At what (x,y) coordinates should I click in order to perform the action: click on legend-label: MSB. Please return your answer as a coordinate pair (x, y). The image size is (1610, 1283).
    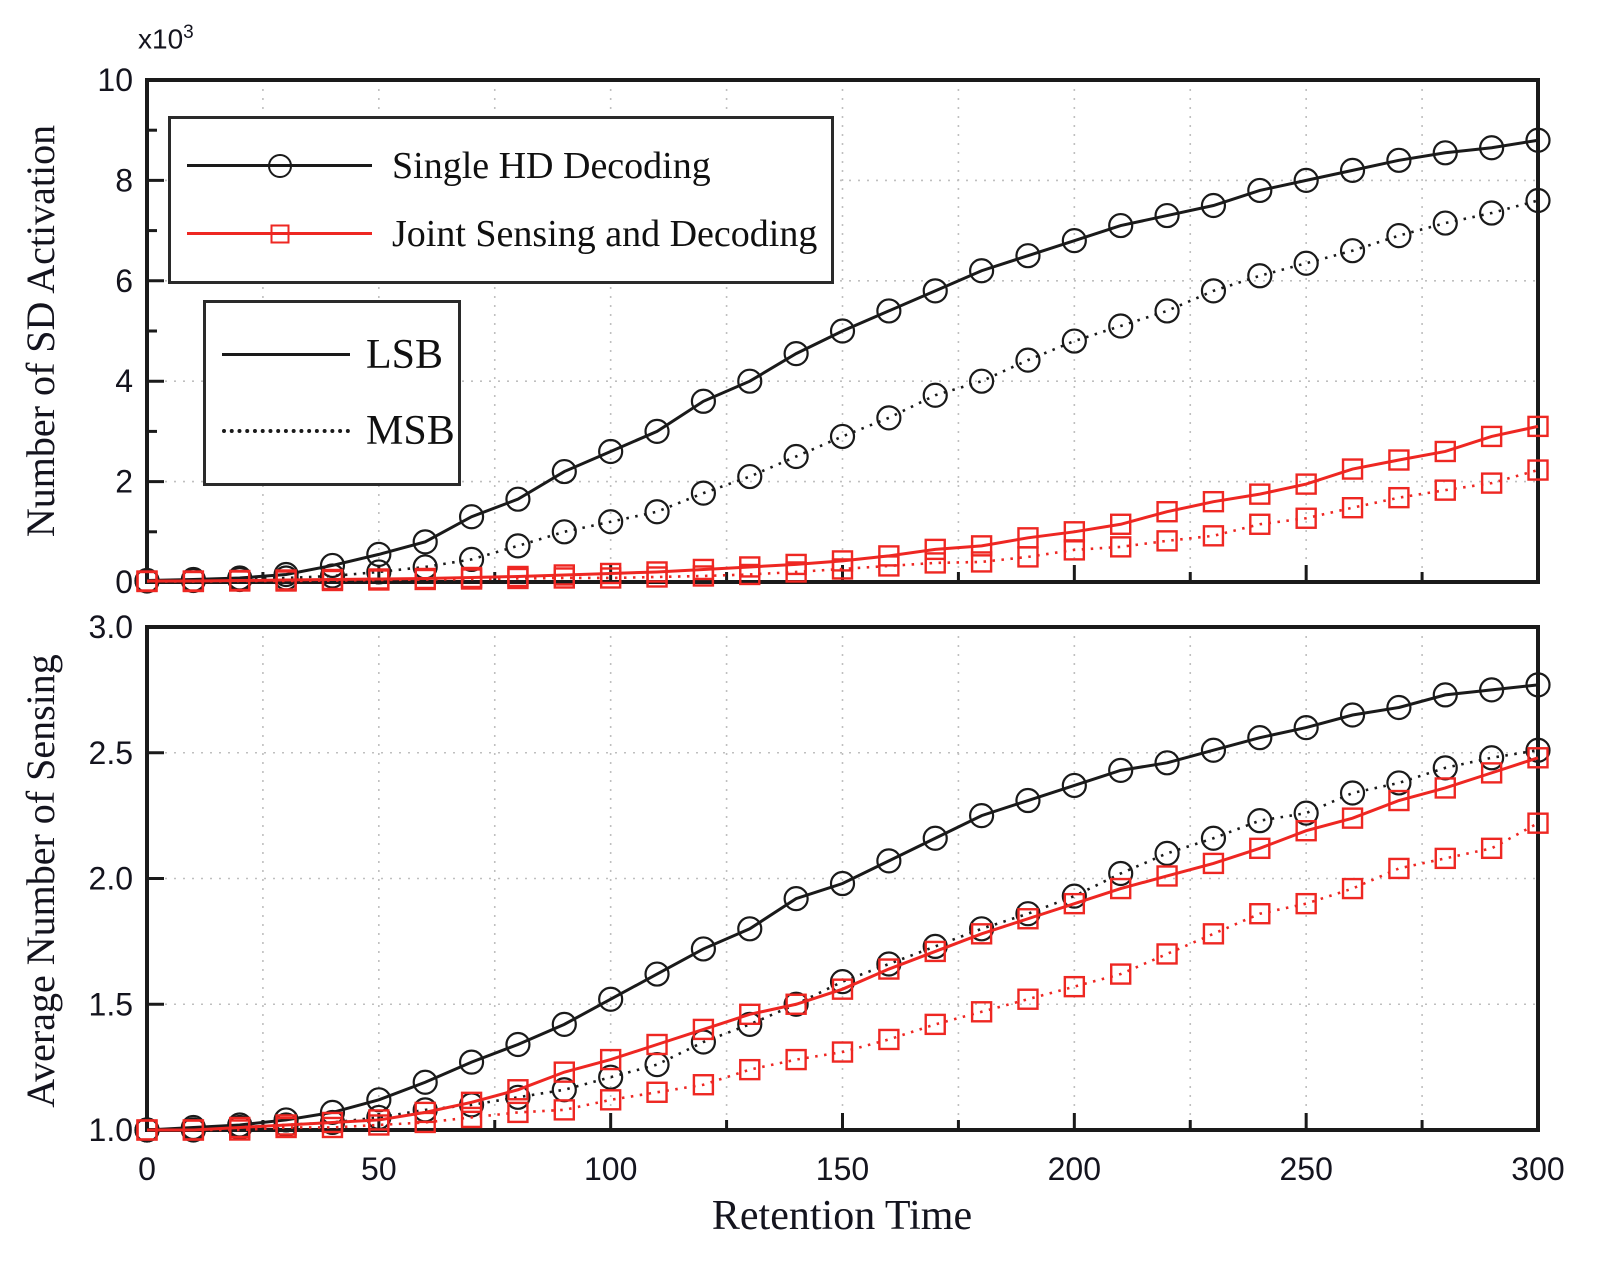
    Looking at the image, I should click on (410, 431).